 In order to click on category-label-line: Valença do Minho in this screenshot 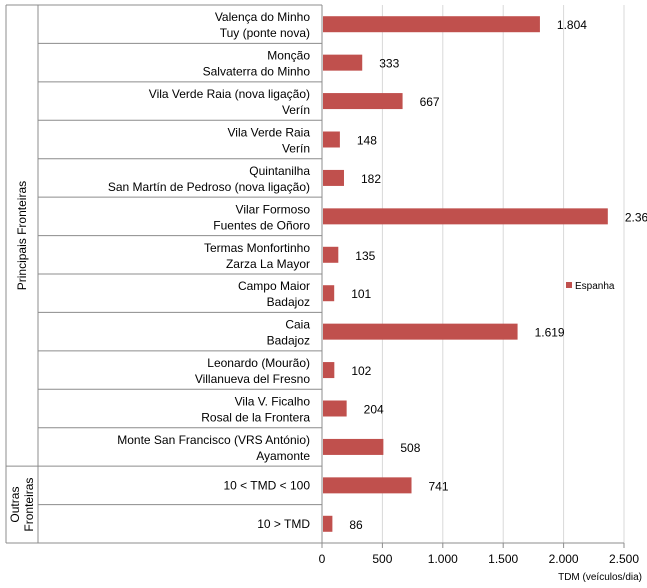, I will do `click(263, 17)`.